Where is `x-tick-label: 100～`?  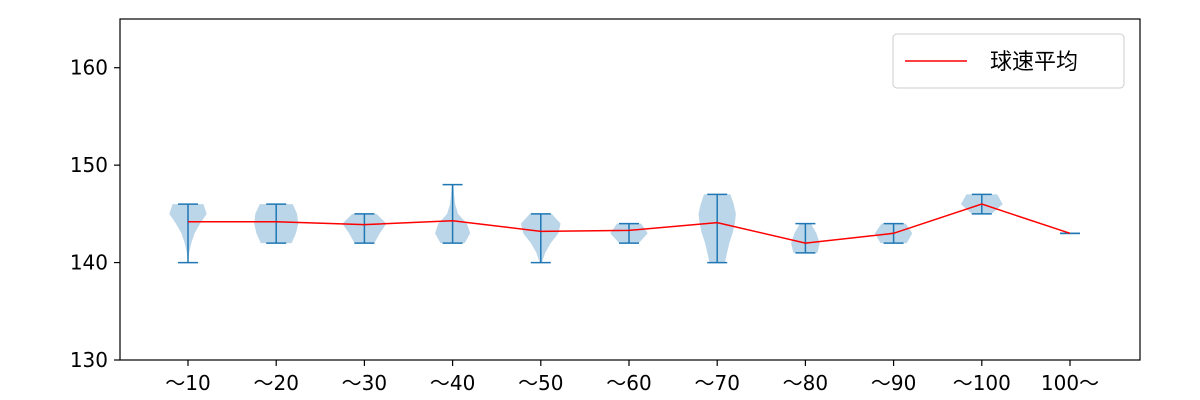
x-tick-label: 100～ is located at coordinates (1070, 383).